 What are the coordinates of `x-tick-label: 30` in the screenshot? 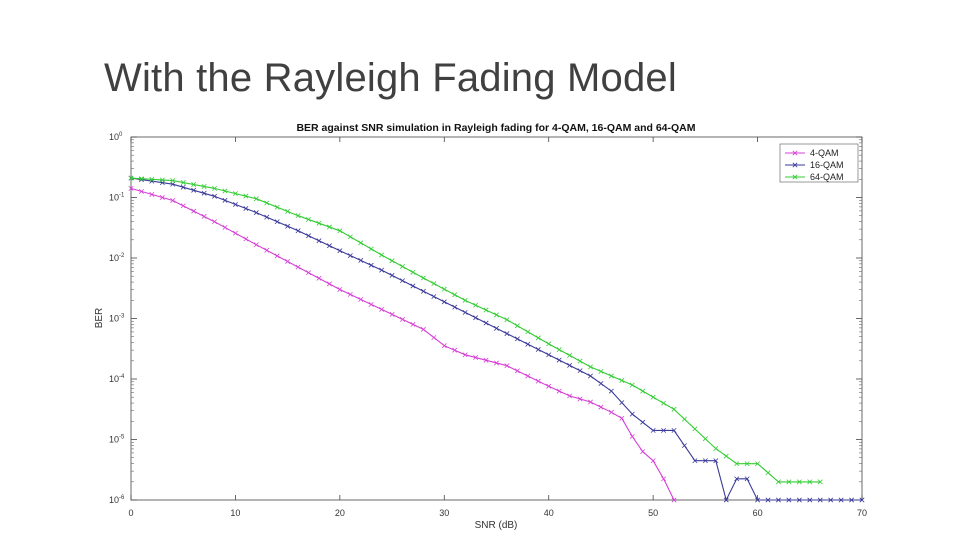 It's located at (444, 513).